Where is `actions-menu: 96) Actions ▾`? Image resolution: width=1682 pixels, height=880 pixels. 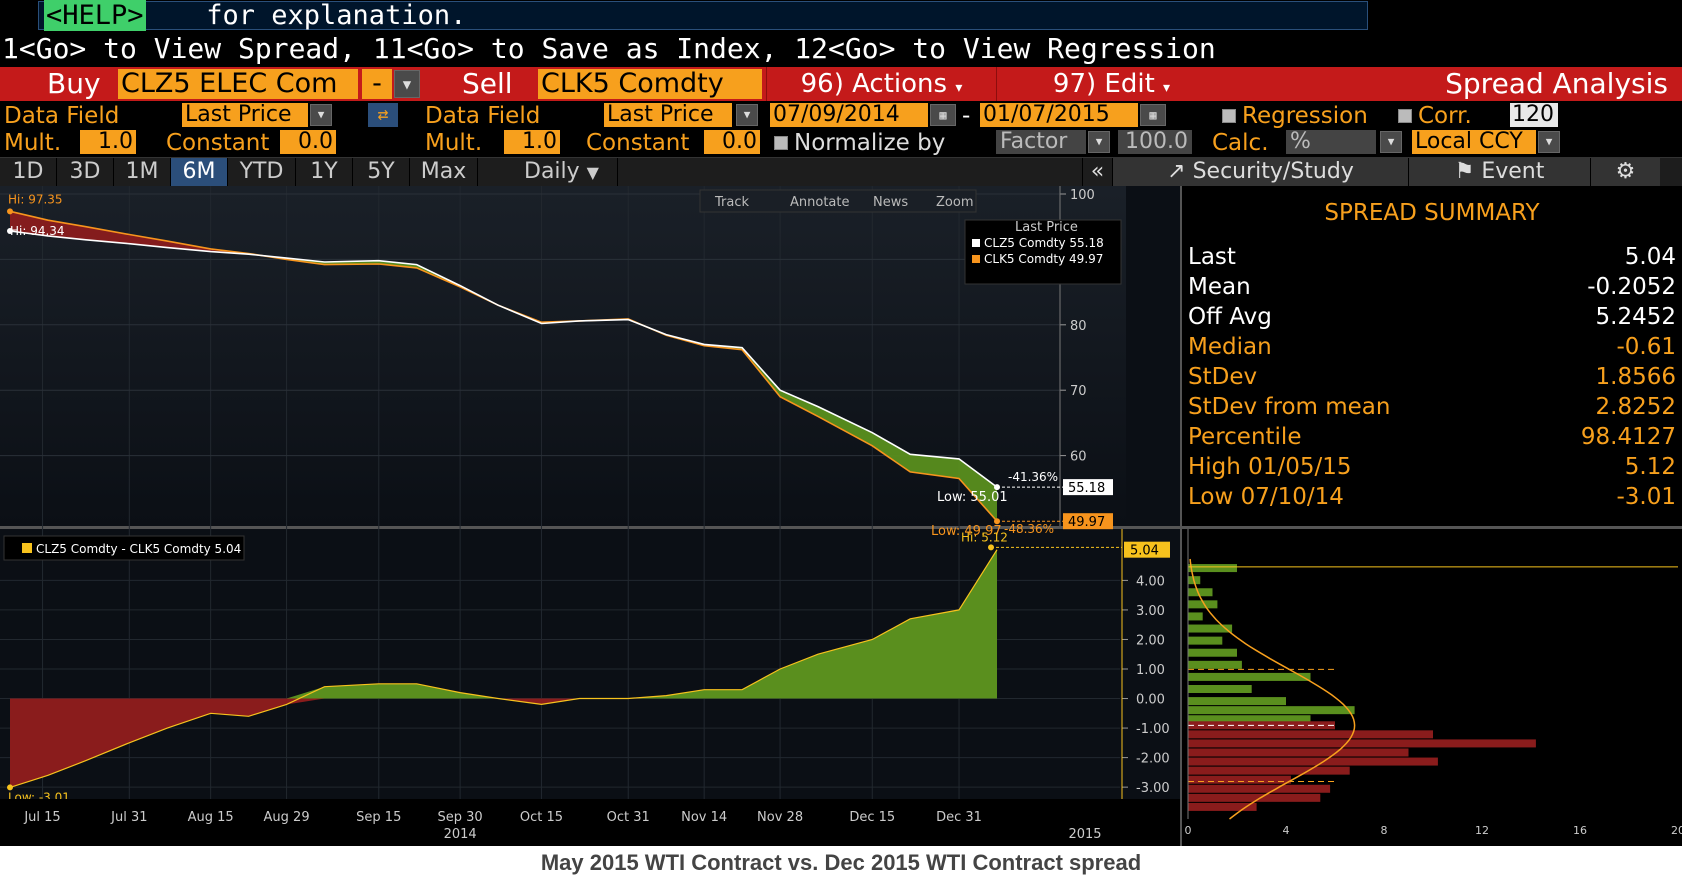
actions-menu: 96) Actions ▾ is located at coordinates (881, 84).